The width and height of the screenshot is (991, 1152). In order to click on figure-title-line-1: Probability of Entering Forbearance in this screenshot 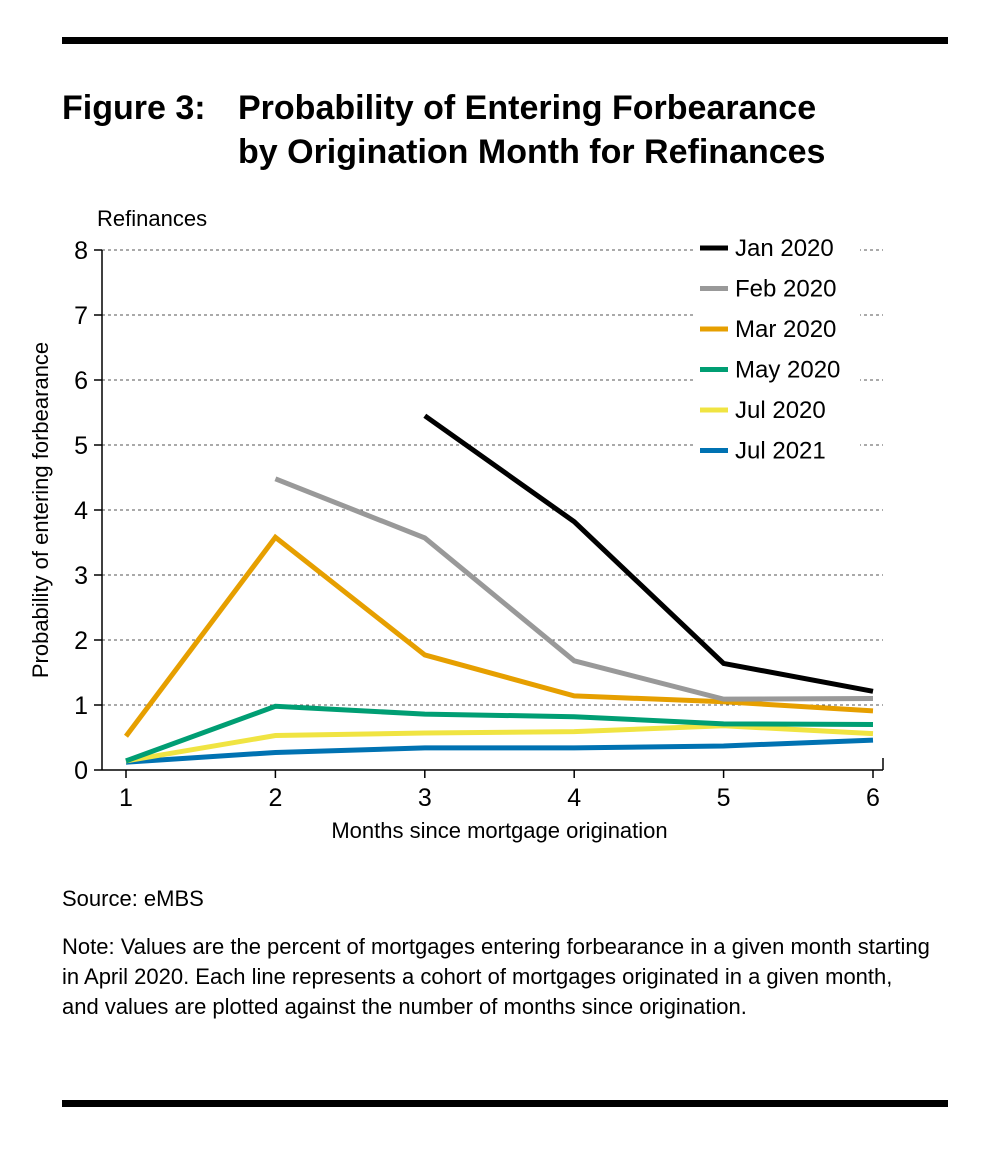, I will do `click(527, 108)`.